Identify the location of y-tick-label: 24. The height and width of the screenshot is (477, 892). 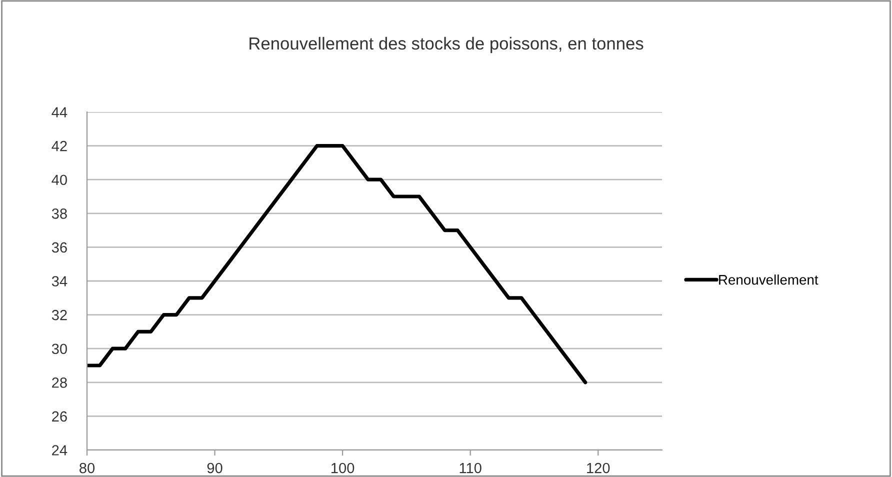
(60, 450).